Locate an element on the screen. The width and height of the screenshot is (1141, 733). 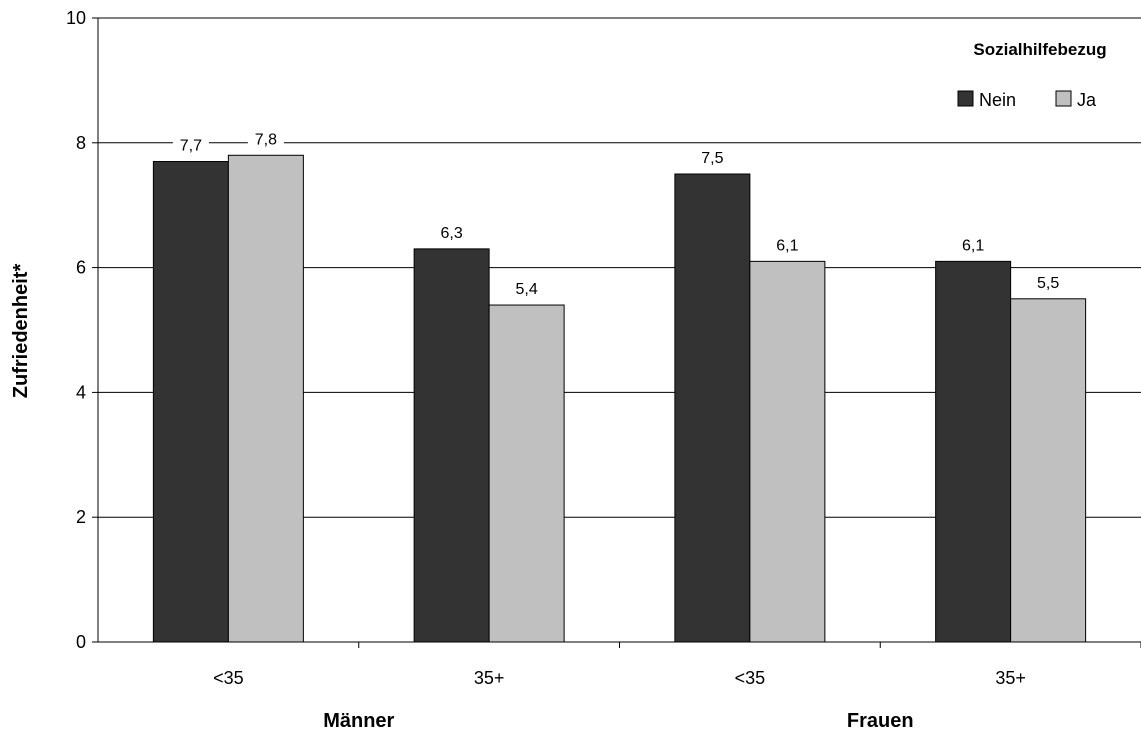
y-tick-label: 0 is located at coordinates (81, 642).